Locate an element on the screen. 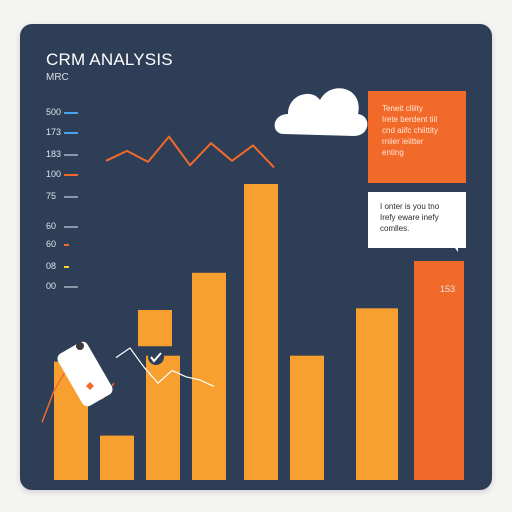 This screenshot has width=512, height=512. white-note-tail is located at coordinates (455, 248).